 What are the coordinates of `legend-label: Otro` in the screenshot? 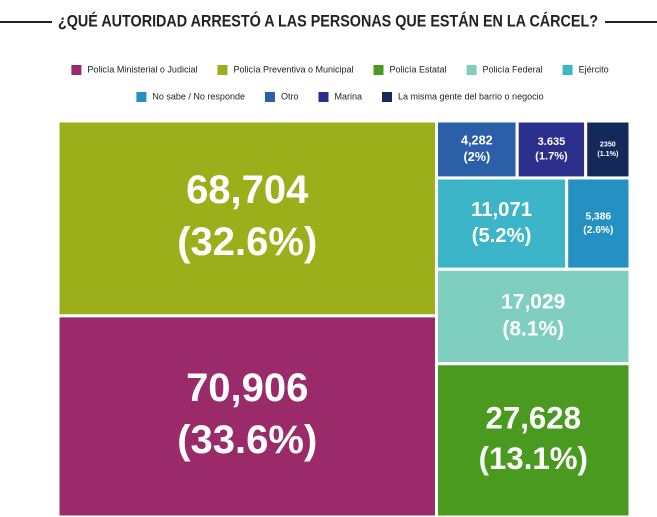 It's located at (290, 96).